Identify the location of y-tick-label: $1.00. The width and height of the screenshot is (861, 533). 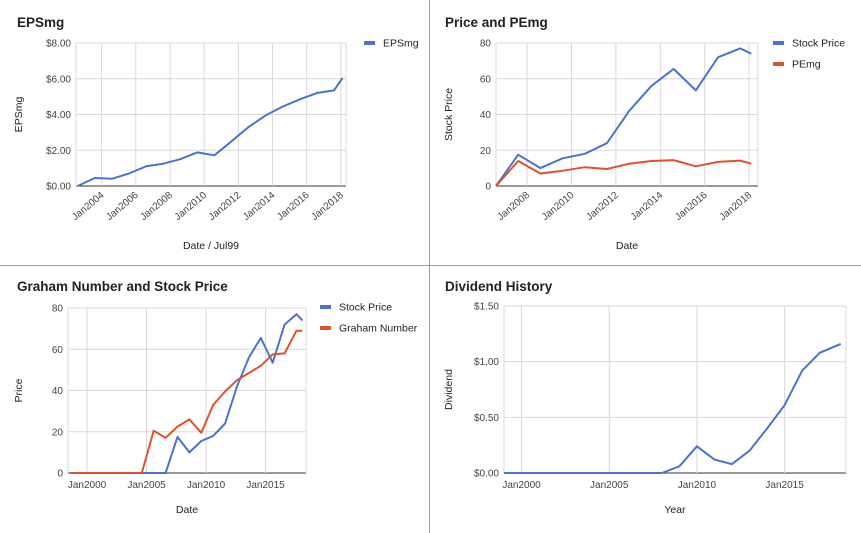
(486, 362).